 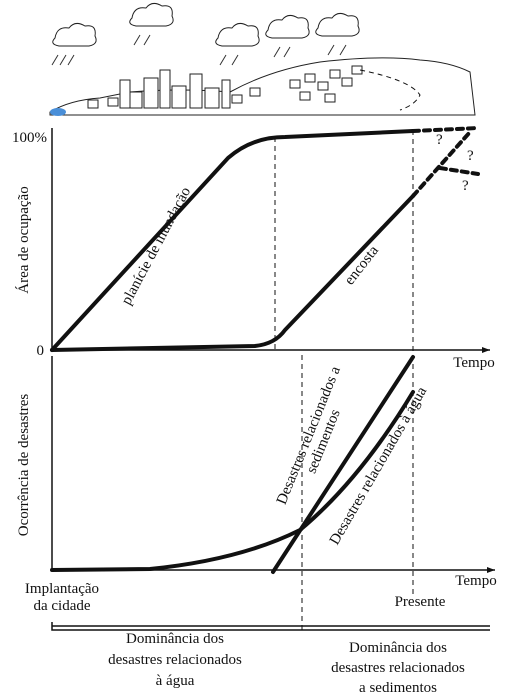 What do you see at coordinates (24, 465) in the screenshot?
I see `y-axis-label: Ocorrência de desastres` at bounding box center [24, 465].